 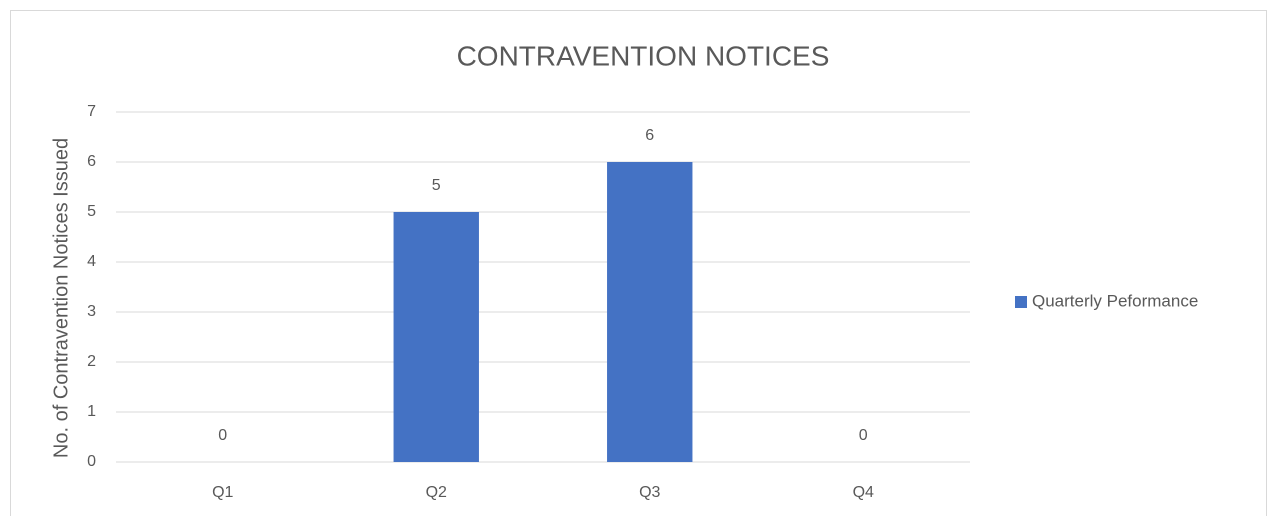 I want to click on data-label: 5, so click(x=436, y=185).